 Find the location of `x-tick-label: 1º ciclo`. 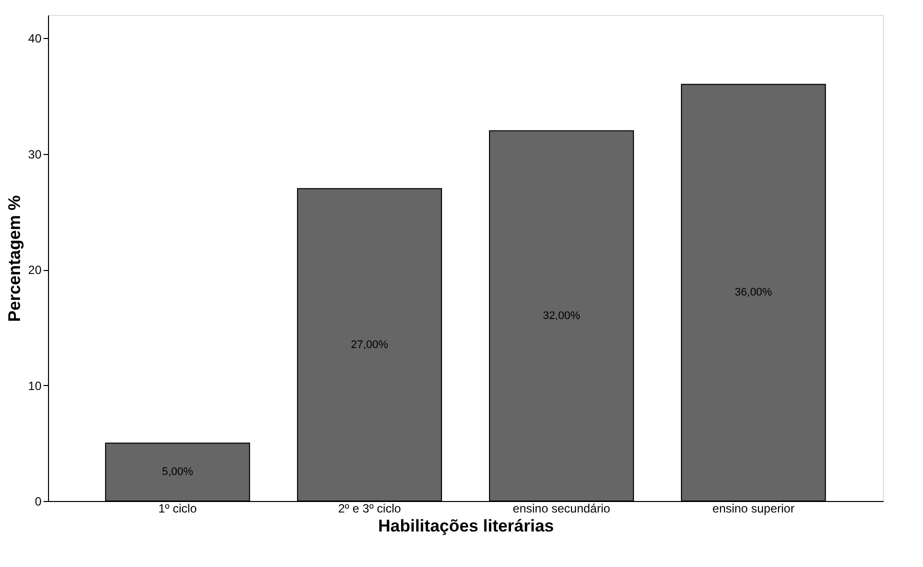

x-tick-label: 1º ciclo is located at coordinates (178, 509).